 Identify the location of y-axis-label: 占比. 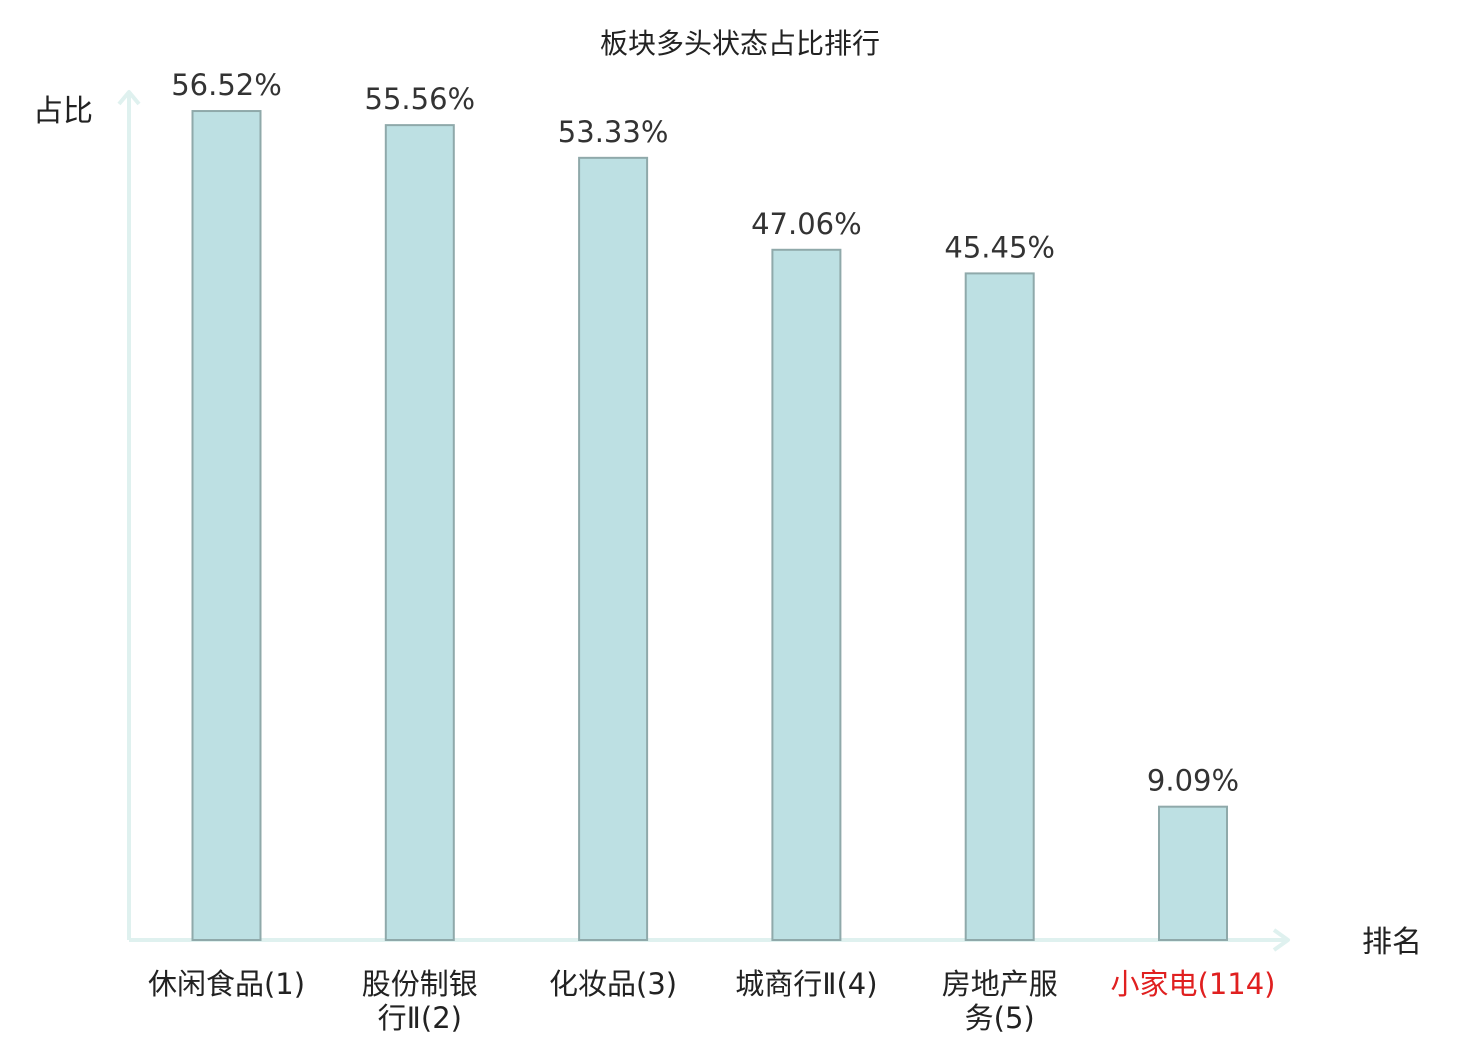
(63, 111).